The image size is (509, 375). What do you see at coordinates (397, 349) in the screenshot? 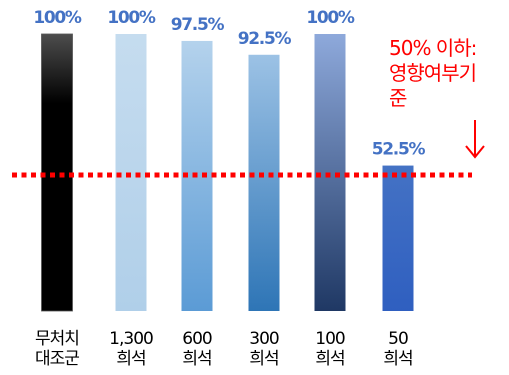
I see `category-label-5: 50 희석` at bounding box center [397, 349].